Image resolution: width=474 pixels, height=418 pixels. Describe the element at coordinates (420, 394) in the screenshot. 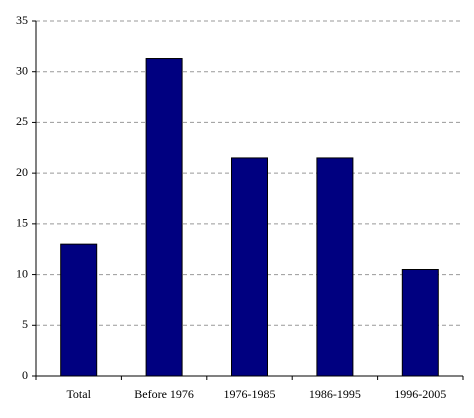

I see `x-tick-label: 1996-2005` at that location.